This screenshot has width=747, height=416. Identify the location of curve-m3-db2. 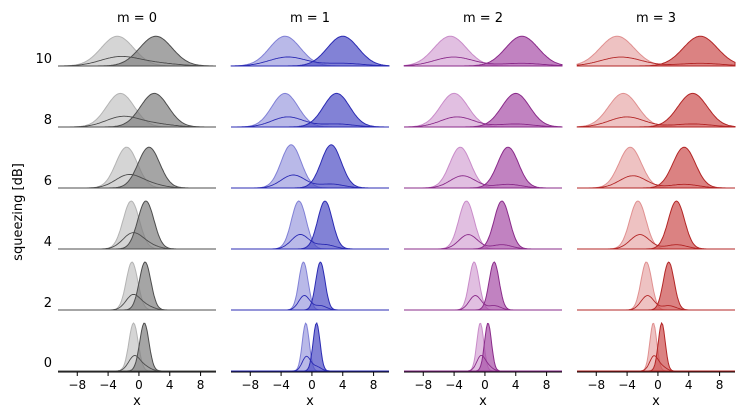
(656, 303).